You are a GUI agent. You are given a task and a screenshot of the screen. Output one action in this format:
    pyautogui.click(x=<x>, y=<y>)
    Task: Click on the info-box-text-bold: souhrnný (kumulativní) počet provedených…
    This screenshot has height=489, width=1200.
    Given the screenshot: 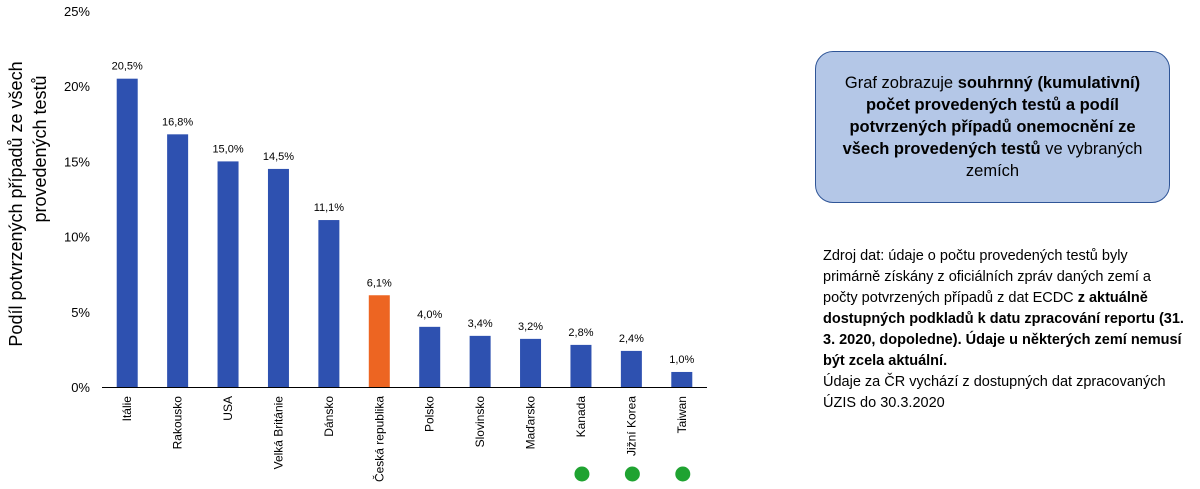 What is the action you would take?
    pyautogui.click(x=991, y=116)
    